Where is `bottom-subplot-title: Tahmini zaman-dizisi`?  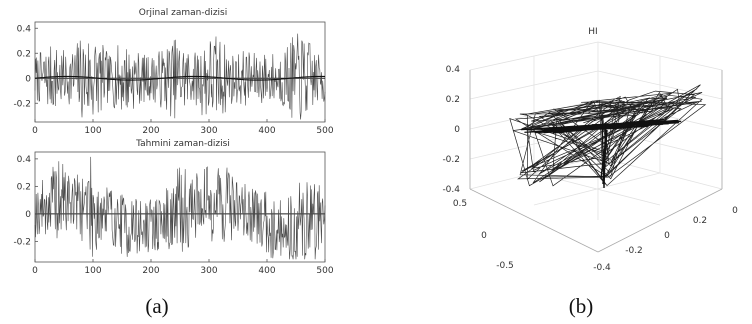
bottom-subplot-title: Tahmini zaman-dizisi is located at coordinates (182, 144).